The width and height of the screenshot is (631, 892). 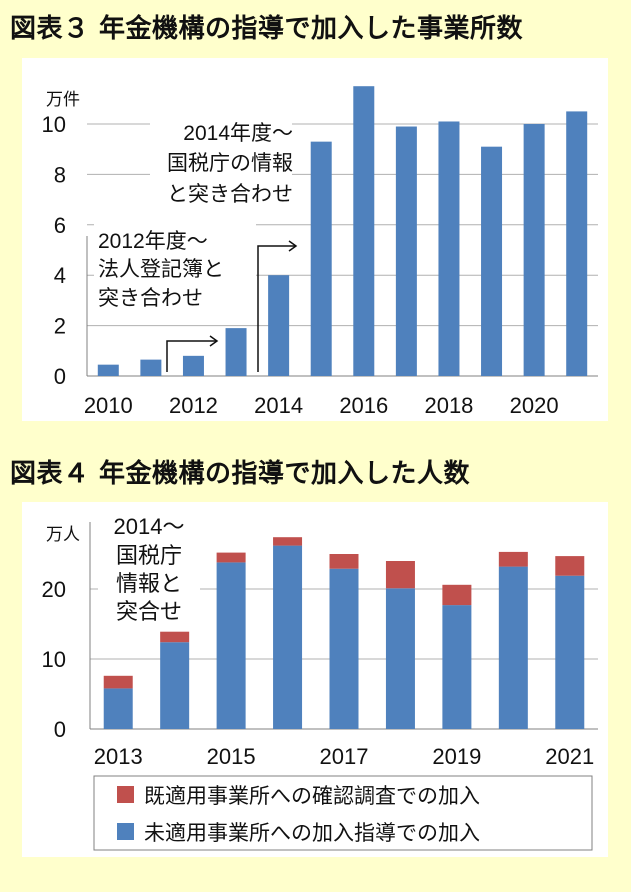 What do you see at coordinates (150, 298) in the screenshot?
I see `chart1-annotation2-text: 突き合わせ` at bounding box center [150, 298].